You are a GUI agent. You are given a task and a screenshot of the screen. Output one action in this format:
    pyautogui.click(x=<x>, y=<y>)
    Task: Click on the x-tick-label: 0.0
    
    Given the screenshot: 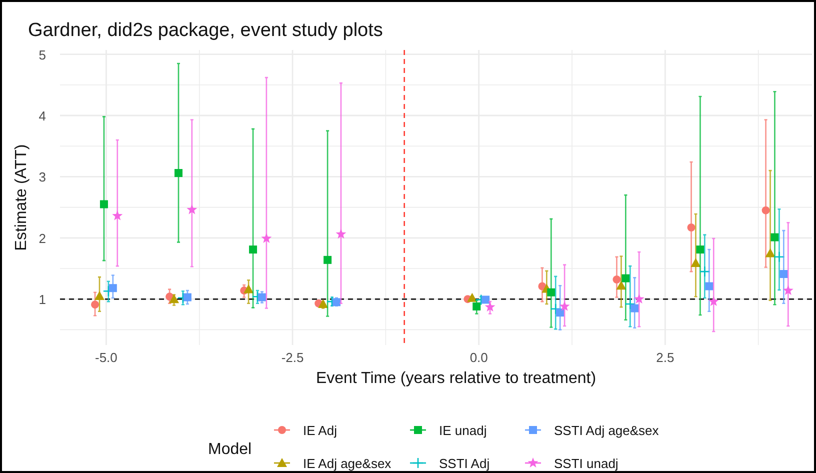 What is the action you would take?
    pyautogui.click(x=479, y=357)
    